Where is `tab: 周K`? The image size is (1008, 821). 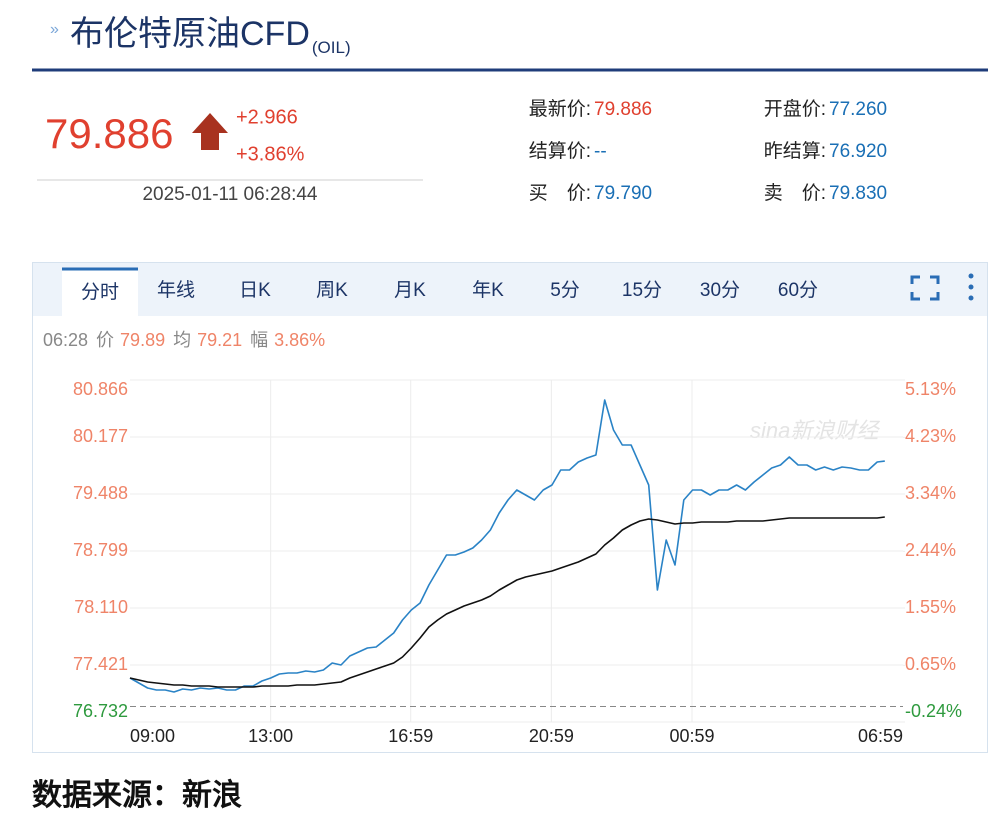 tab: 周K is located at coordinates (332, 290).